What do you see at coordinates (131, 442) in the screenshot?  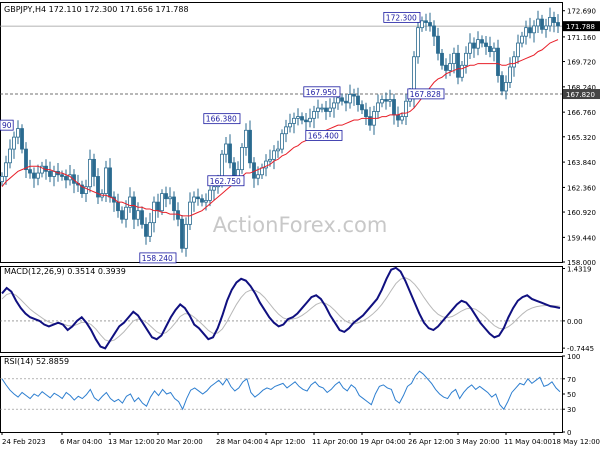 I see `time-tick-label: 13 Mar 12:00` at bounding box center [131, 442].